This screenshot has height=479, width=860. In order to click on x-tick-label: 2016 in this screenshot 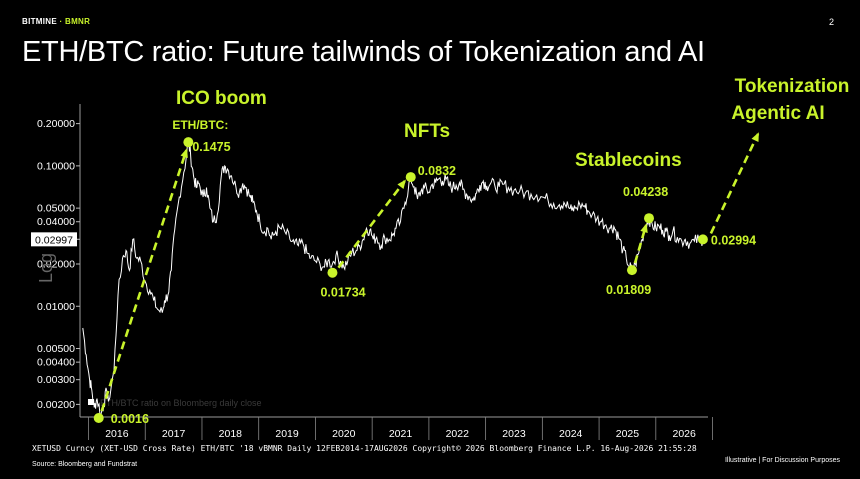, I will do `click(117, 434)`.